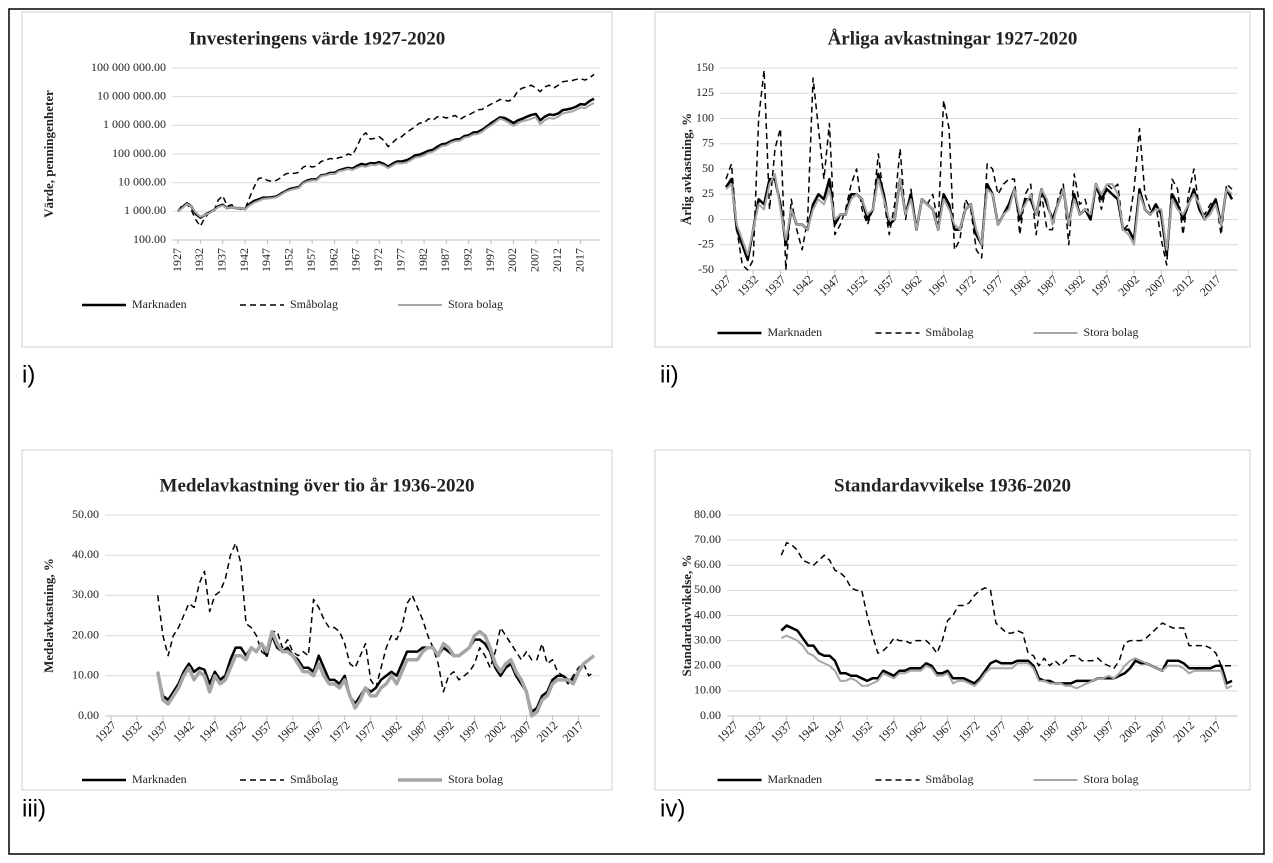 The height and width of the screenshot is (863, 1273). I want to click on y-tick-label: 70.00, so click(707, 539).